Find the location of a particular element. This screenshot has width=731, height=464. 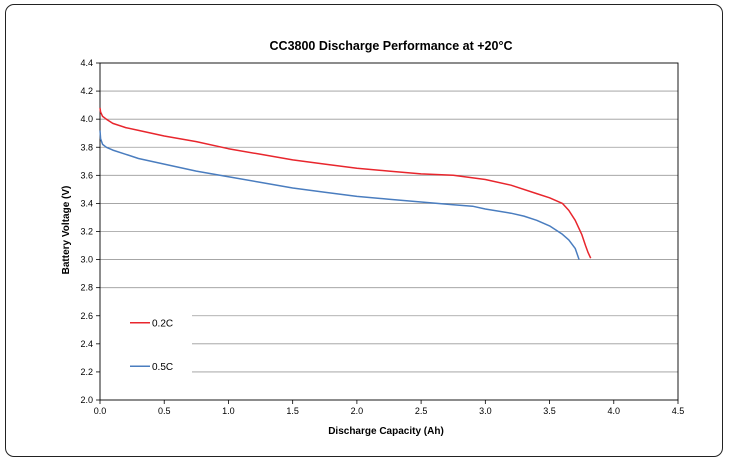

x-tick-label: 4.5 is located at coordinates (678, 411).